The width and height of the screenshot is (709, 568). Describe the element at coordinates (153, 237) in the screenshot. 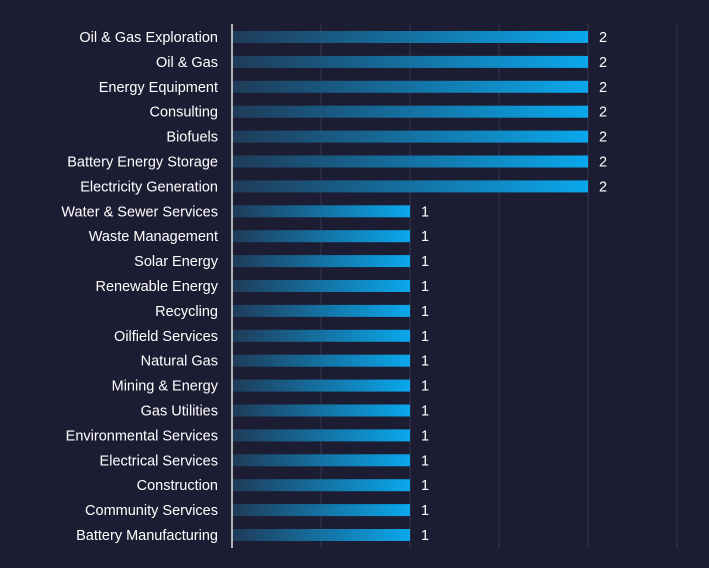

I see `category-label: Waste Management` at that location.